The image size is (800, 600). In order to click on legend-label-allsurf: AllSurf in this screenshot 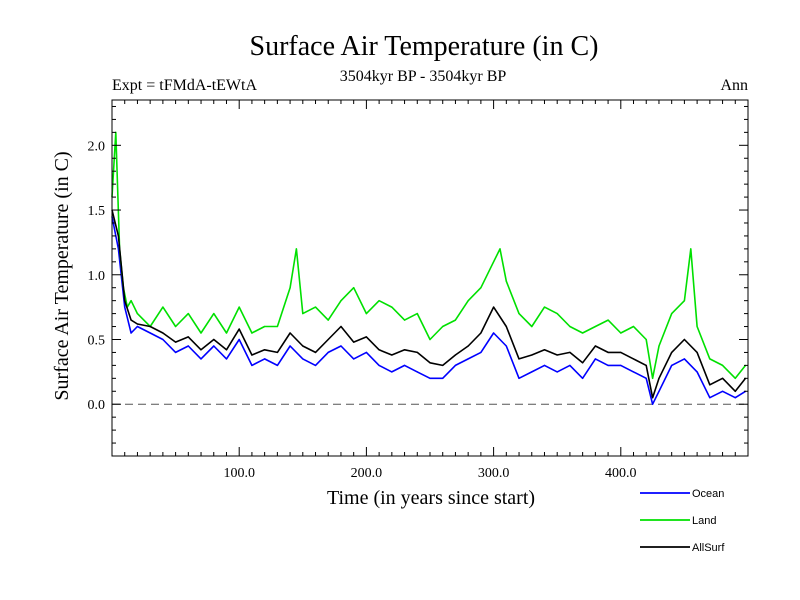, I will do `click(708, 548)`.